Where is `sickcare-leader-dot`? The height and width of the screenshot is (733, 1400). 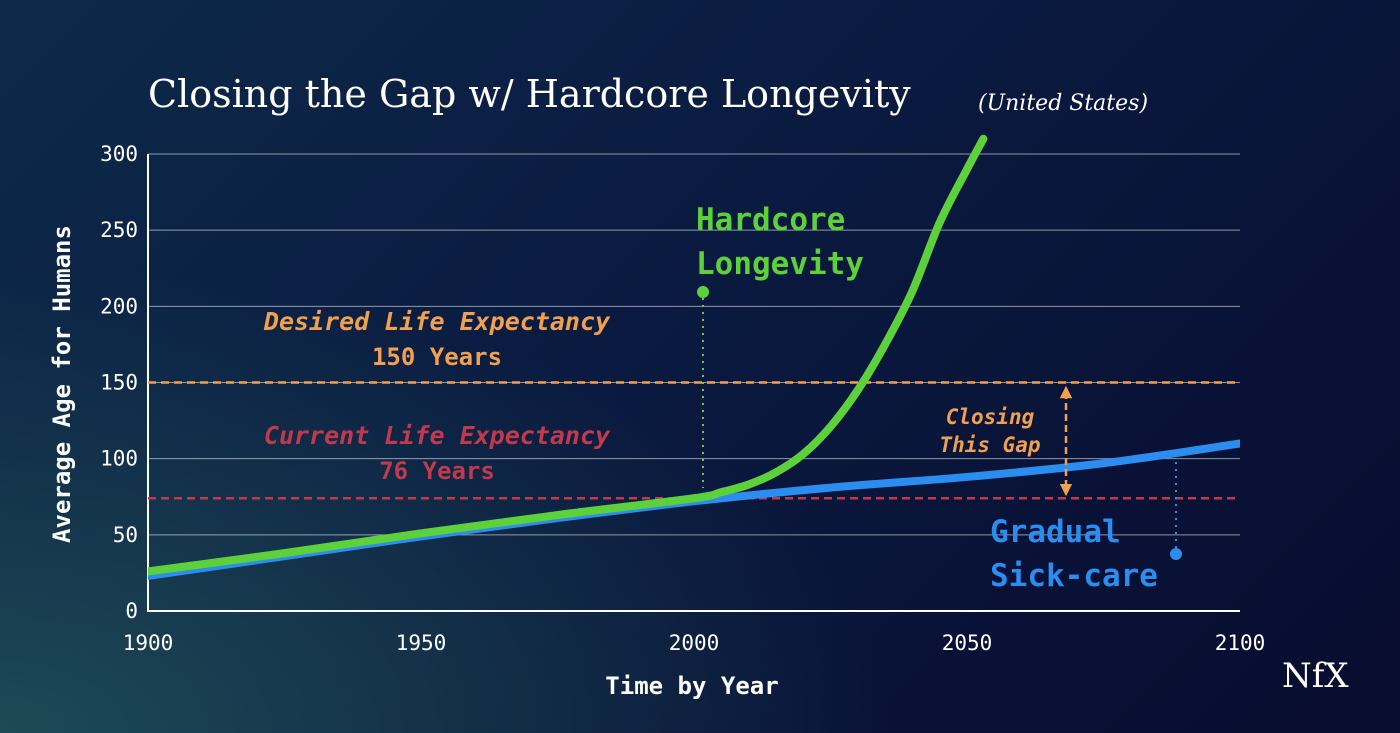 sickcare-leader-dot is located at coordinates (1176, 554).